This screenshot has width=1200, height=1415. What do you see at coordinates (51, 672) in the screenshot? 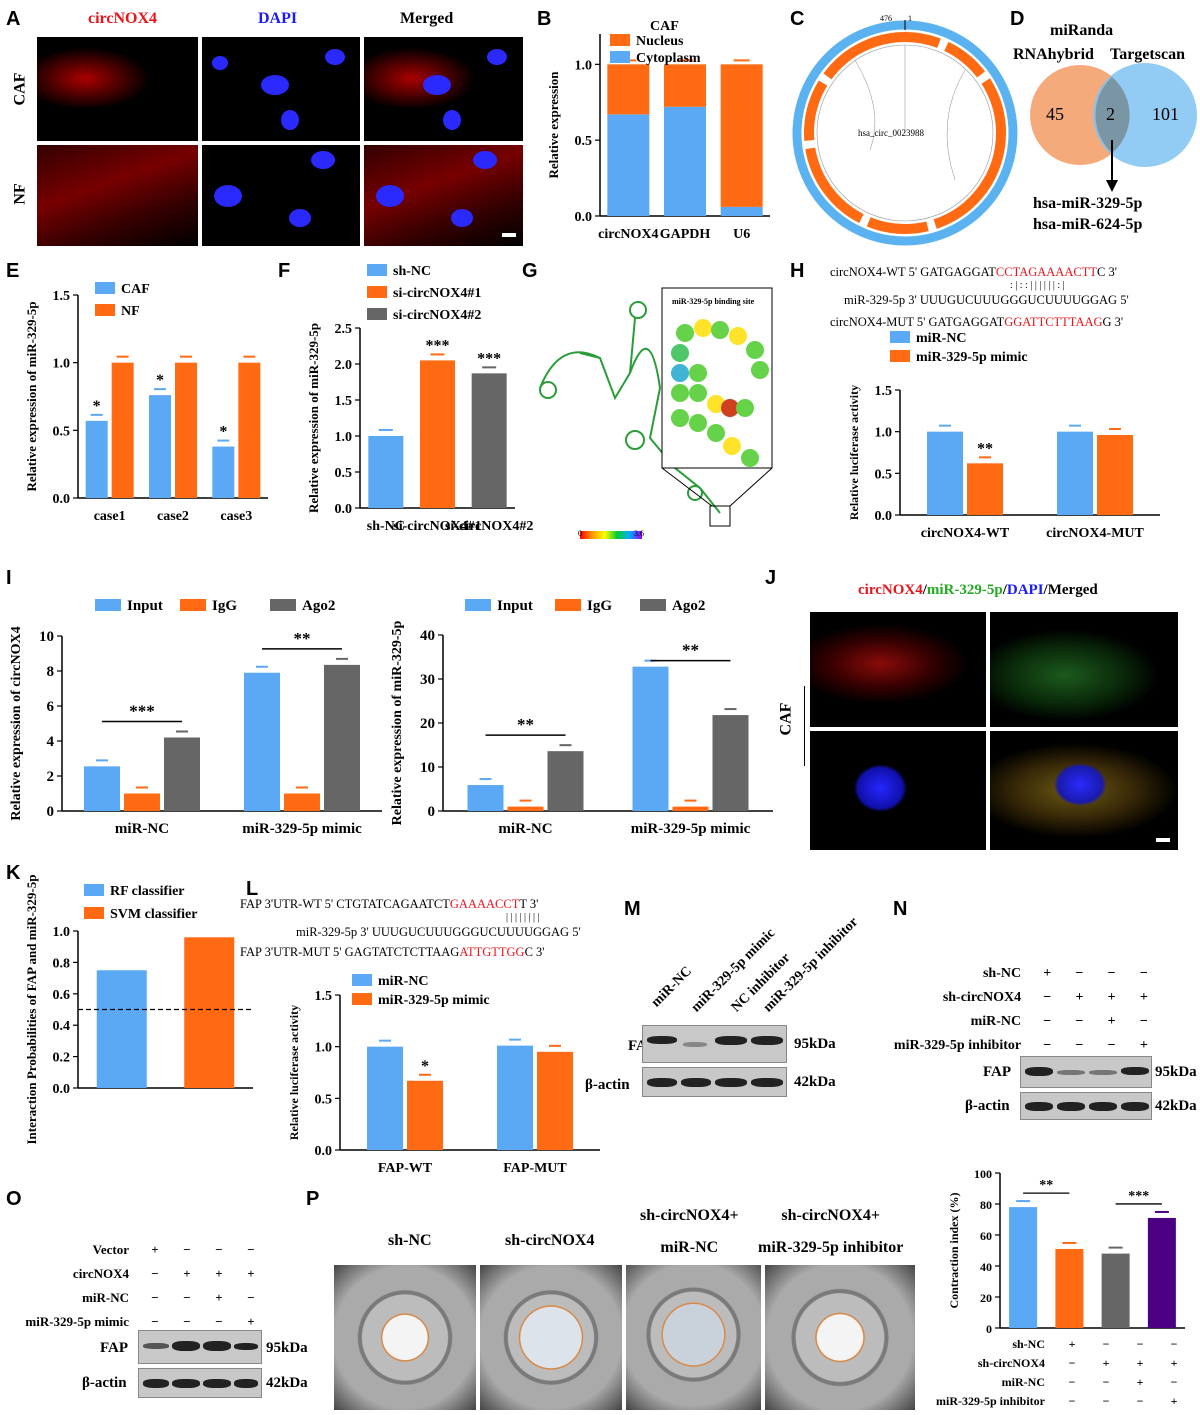
I see `y-tick-label: 8` at bounding box center [51, 672].